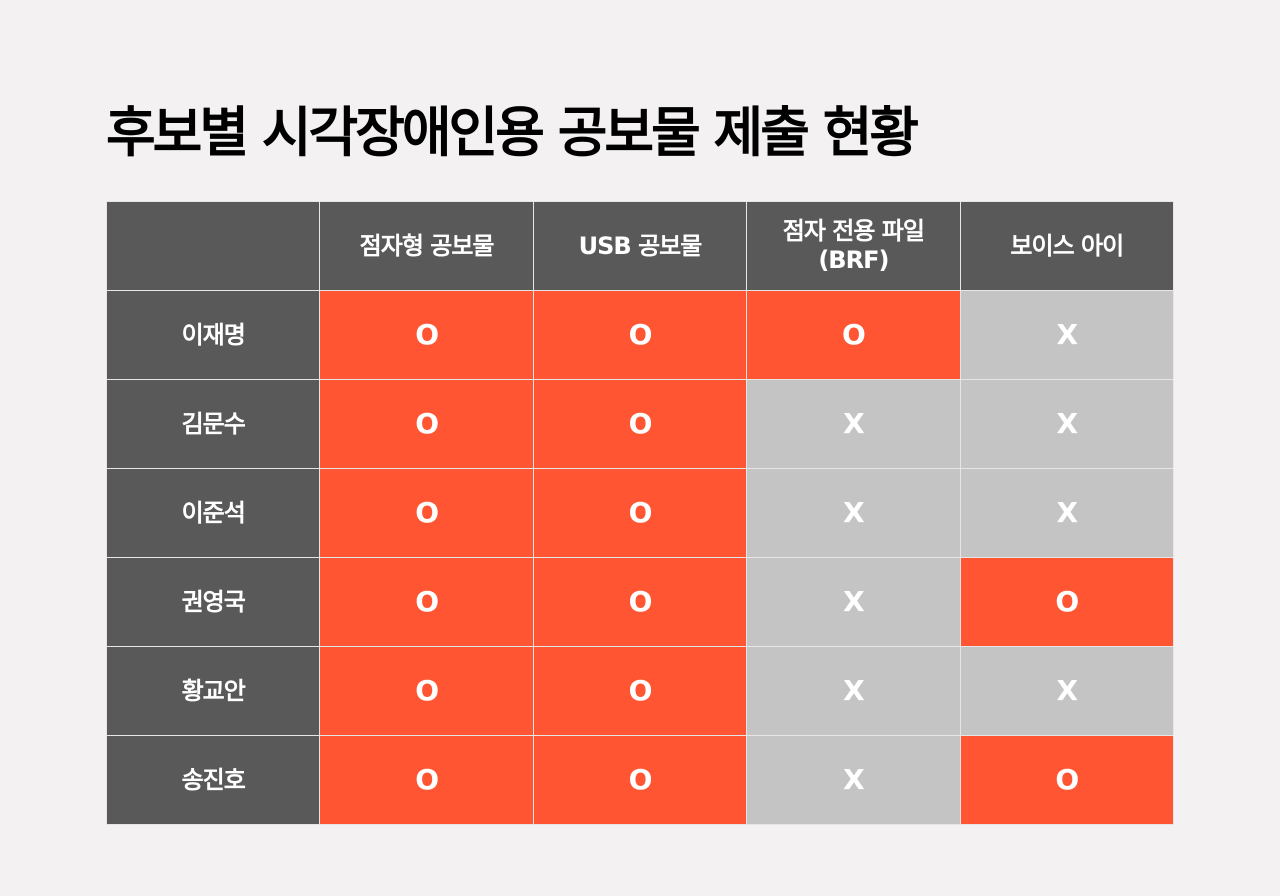 The width and height of the screenshot is (1280, 896). I want to click on row-header-candidate: 이준석, so click(213, 513).